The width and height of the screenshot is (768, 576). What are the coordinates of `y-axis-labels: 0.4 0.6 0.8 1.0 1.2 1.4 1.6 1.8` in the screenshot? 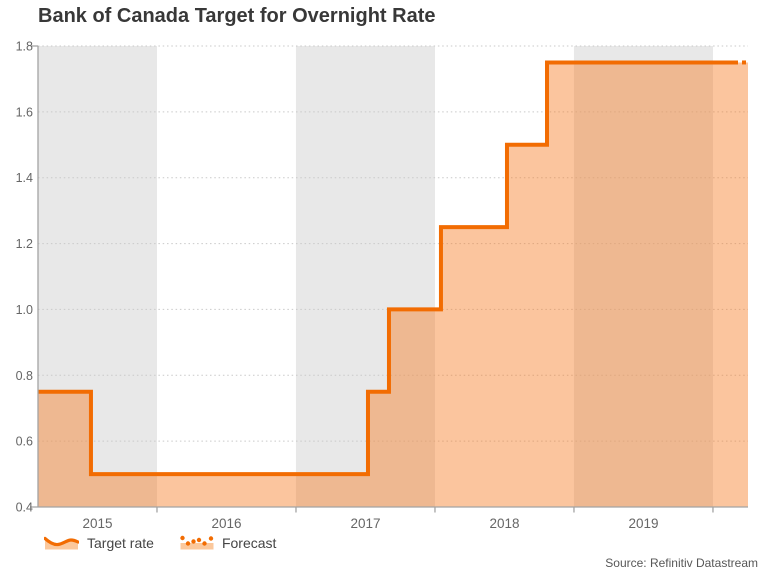 It's located at (24, 277).